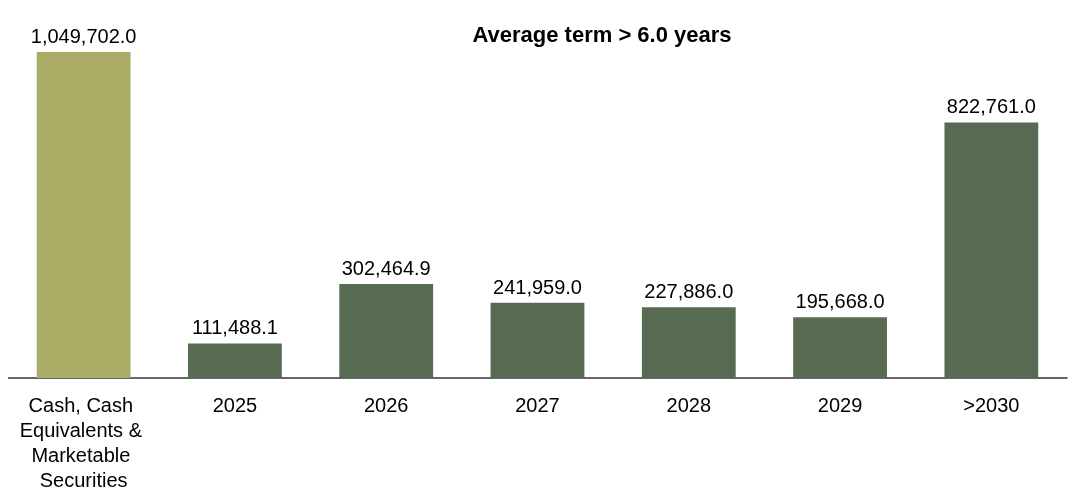 This screenshot has width=1077, height=500. What do you see at coordinates (689, 291) in the screenshot?
I see `data-label: 227,886.0` at bounding box center [689, 291].